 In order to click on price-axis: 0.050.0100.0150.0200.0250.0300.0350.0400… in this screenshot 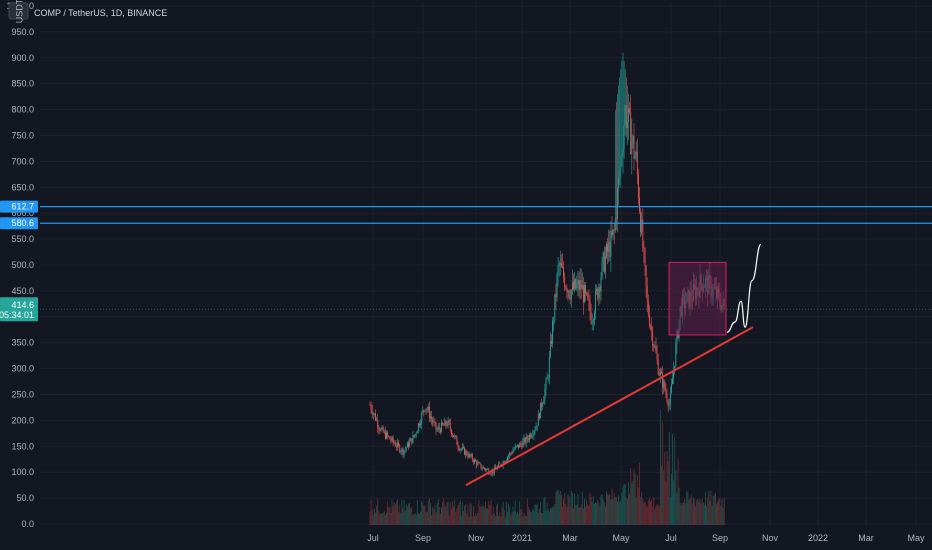, I will do `click(20, 265)`.